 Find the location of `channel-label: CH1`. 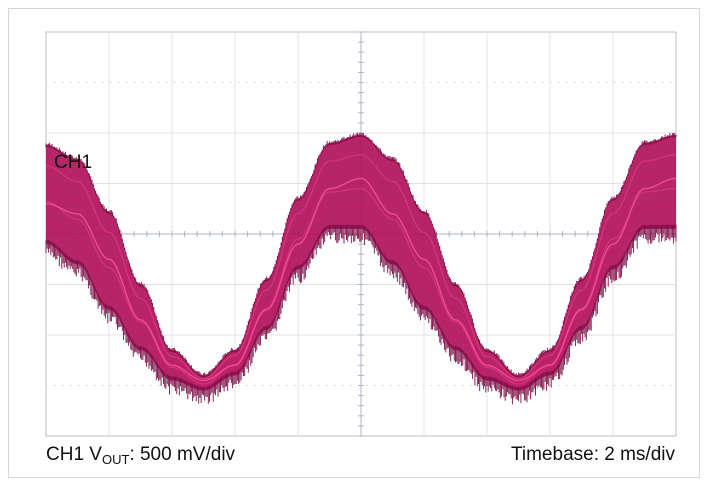

channel-label: CH1 is located at coordinates (73, 162).